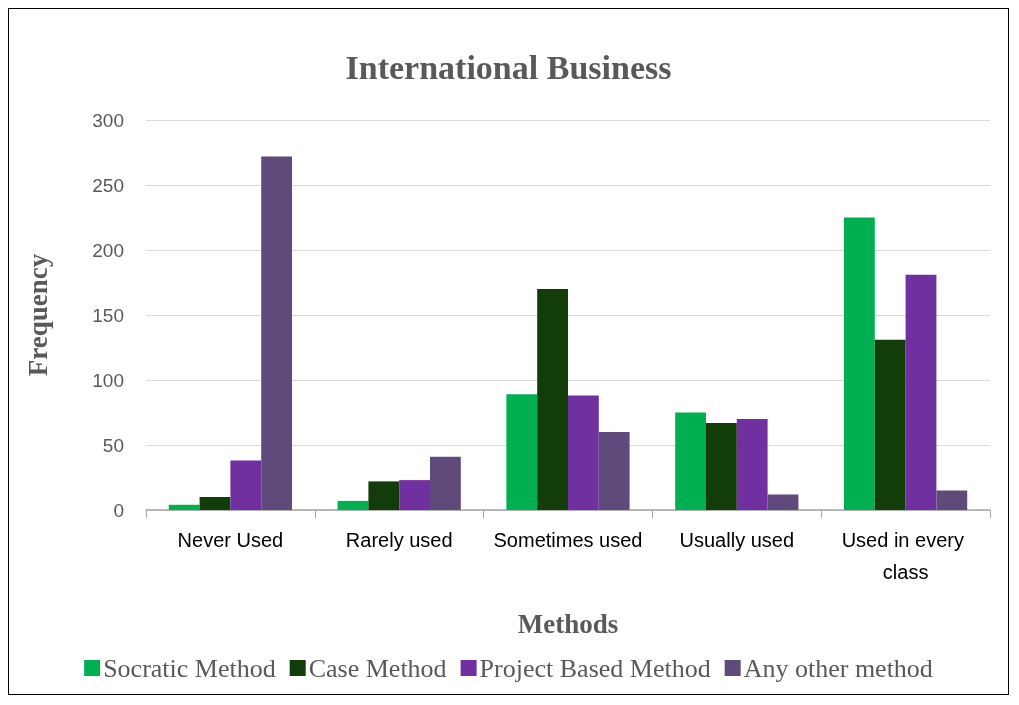 This screenshot has width=1019, height=705. Describe the element at coordinates (377, 668) in the screenshot. I see `legend-label: Case Method` at that location.